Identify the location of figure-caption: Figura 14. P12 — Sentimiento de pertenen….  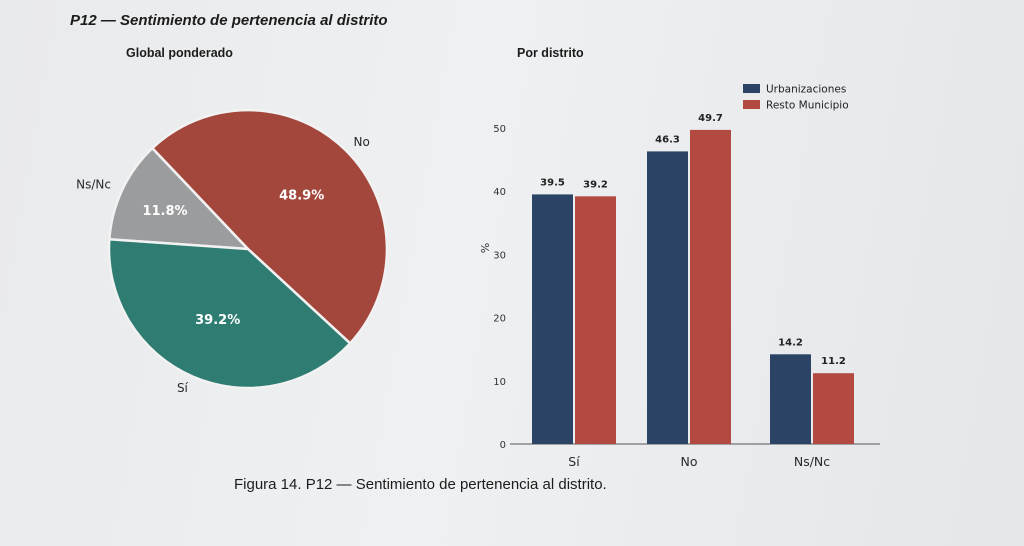
(420, 484).